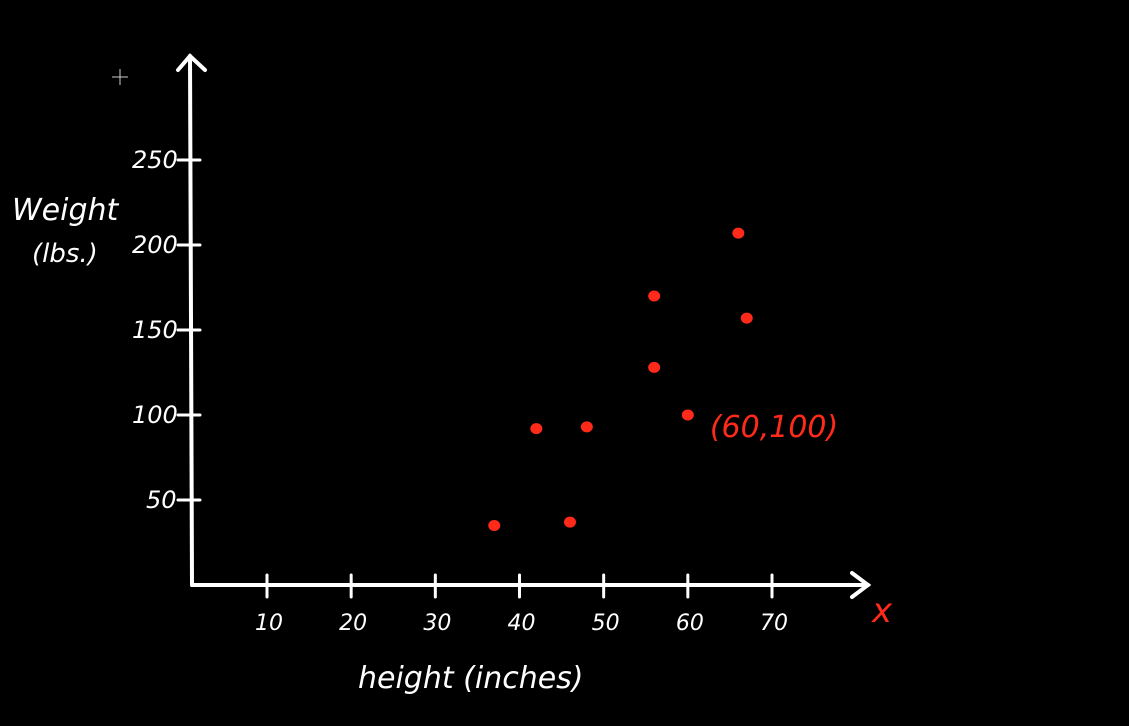 The height and width of the screenshot is (726, 1129). What do you see at coordinates (65, 254) in the screenshot?
I see `y-axis-label-line2: (lbs.)` at bounding box center [65, 254].